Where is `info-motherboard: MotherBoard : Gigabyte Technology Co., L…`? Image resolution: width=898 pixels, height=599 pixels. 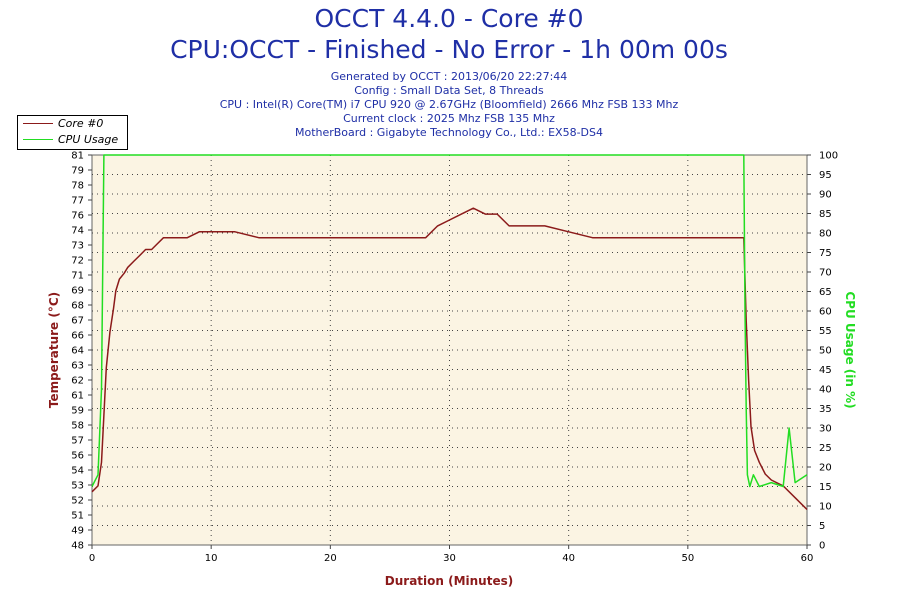 info-motherboard: MotherBoard : Gigabyte Technology Co., L… is located at coordinates (449, 132).